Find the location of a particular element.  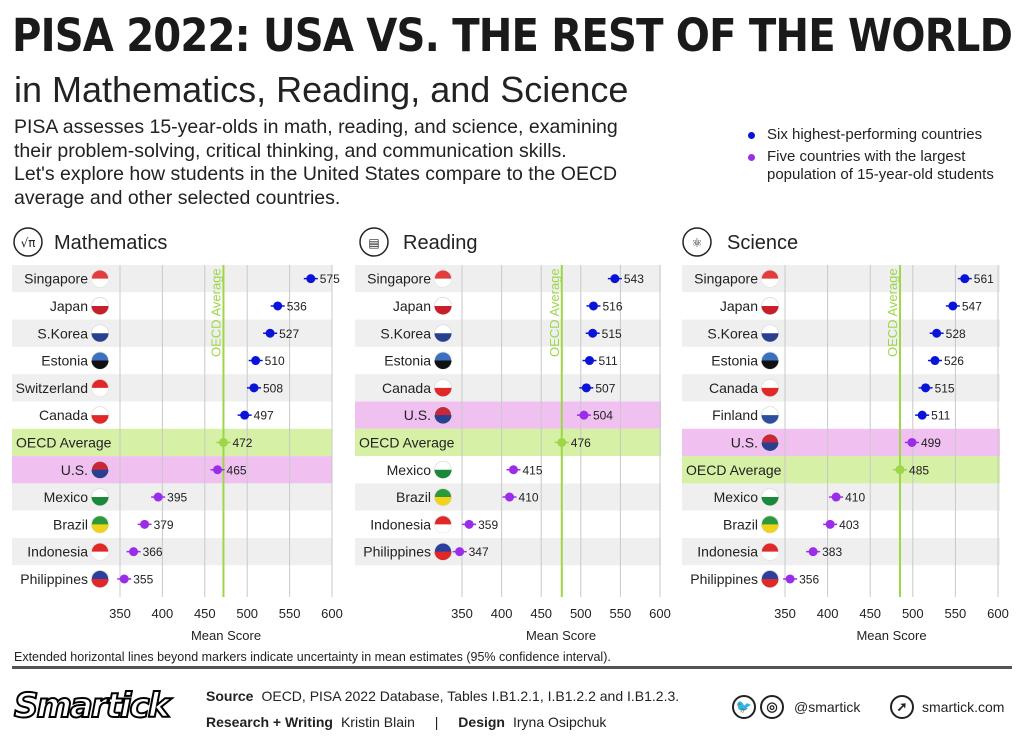

data-label: 485 is located at coordinates (919, 470).